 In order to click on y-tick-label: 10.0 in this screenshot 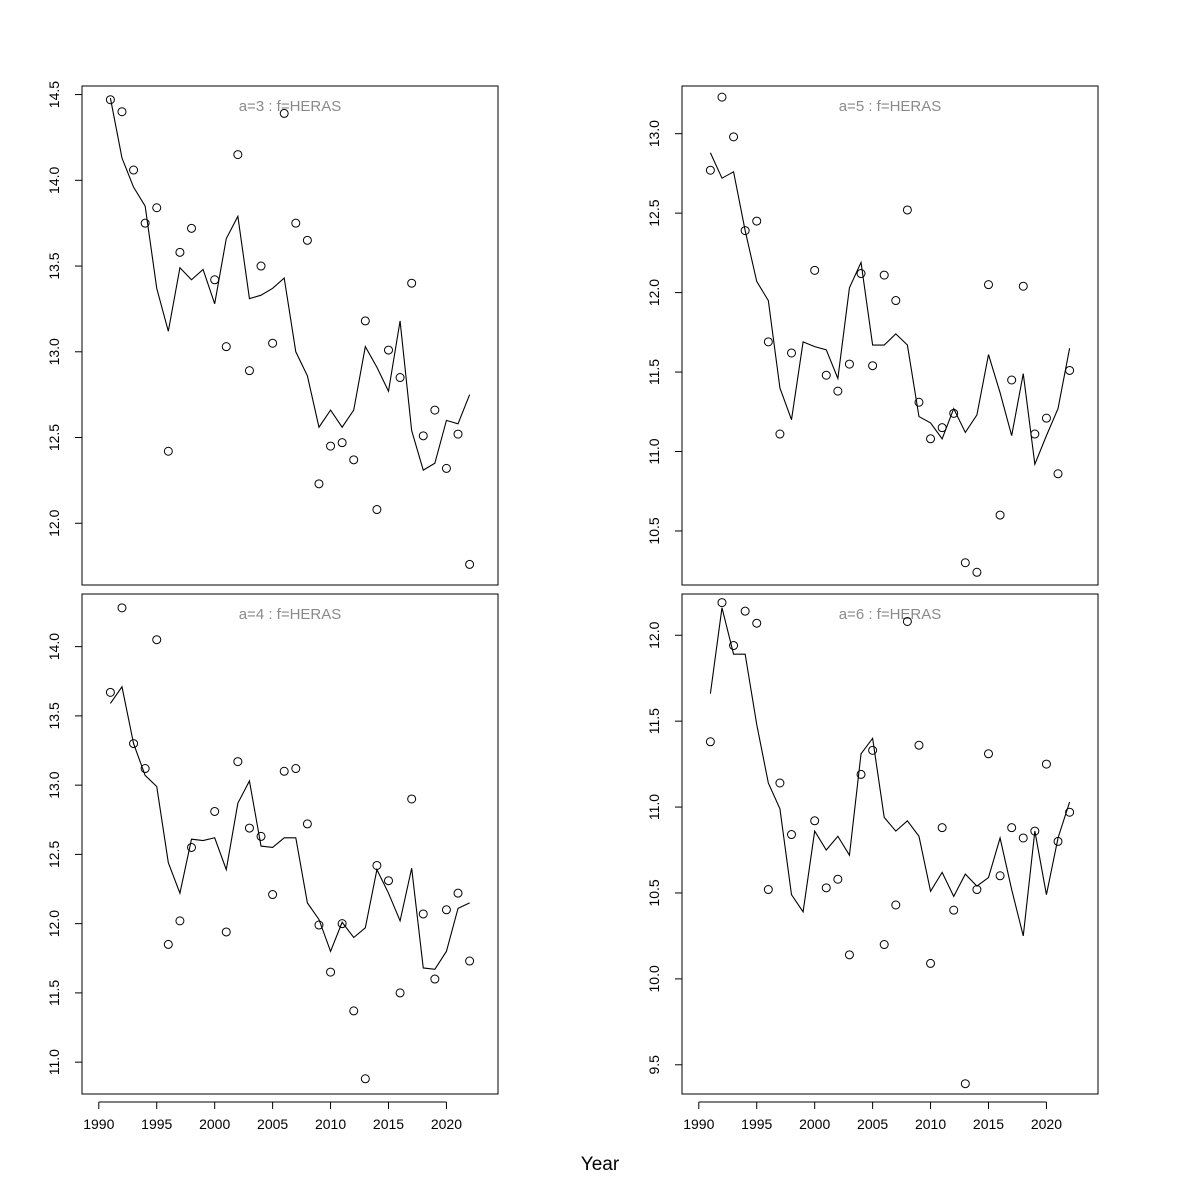, I will do `click(654, 978)`.